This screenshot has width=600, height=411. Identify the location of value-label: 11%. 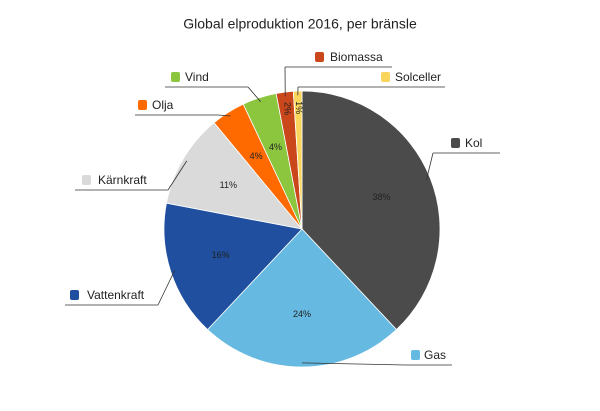
(228, 185).